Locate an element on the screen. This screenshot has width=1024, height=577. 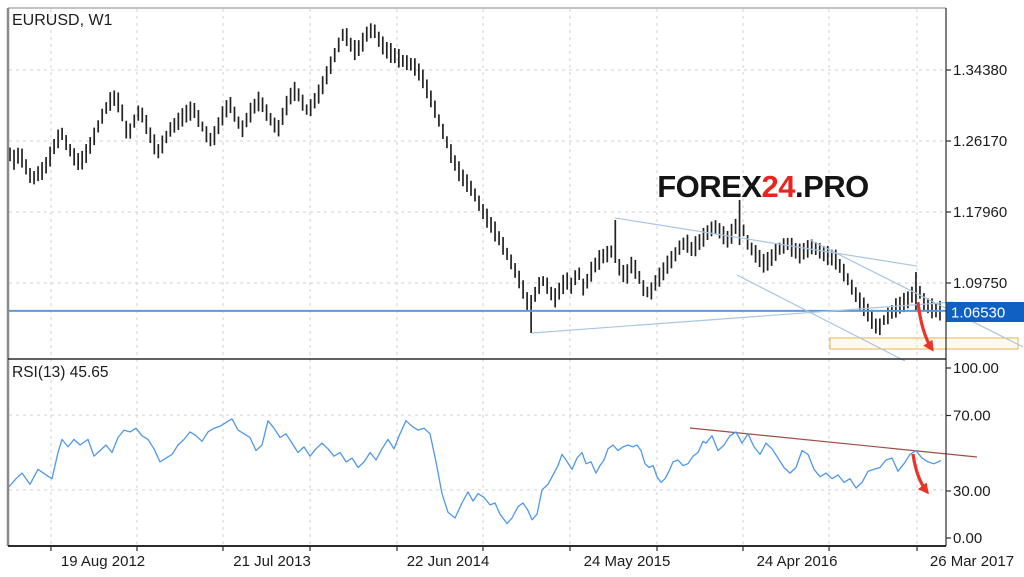
rsi-tick-label: 30.00 is located at coordinates (972, 491).